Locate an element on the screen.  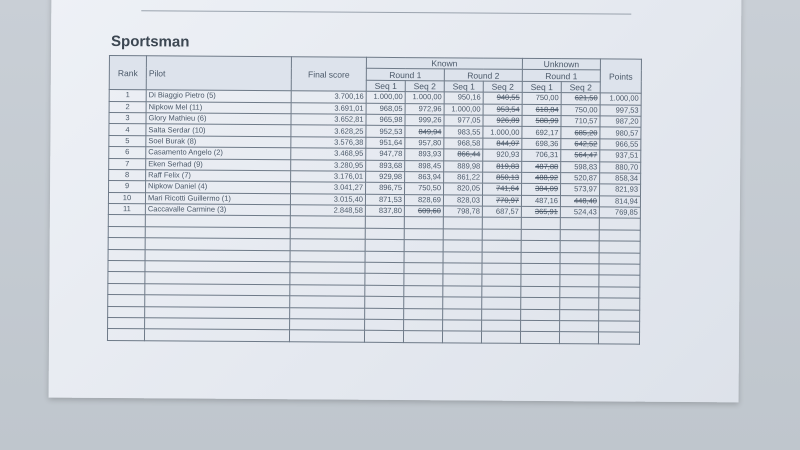
cell-points: 966,55 is located at coordinates (620, 144).